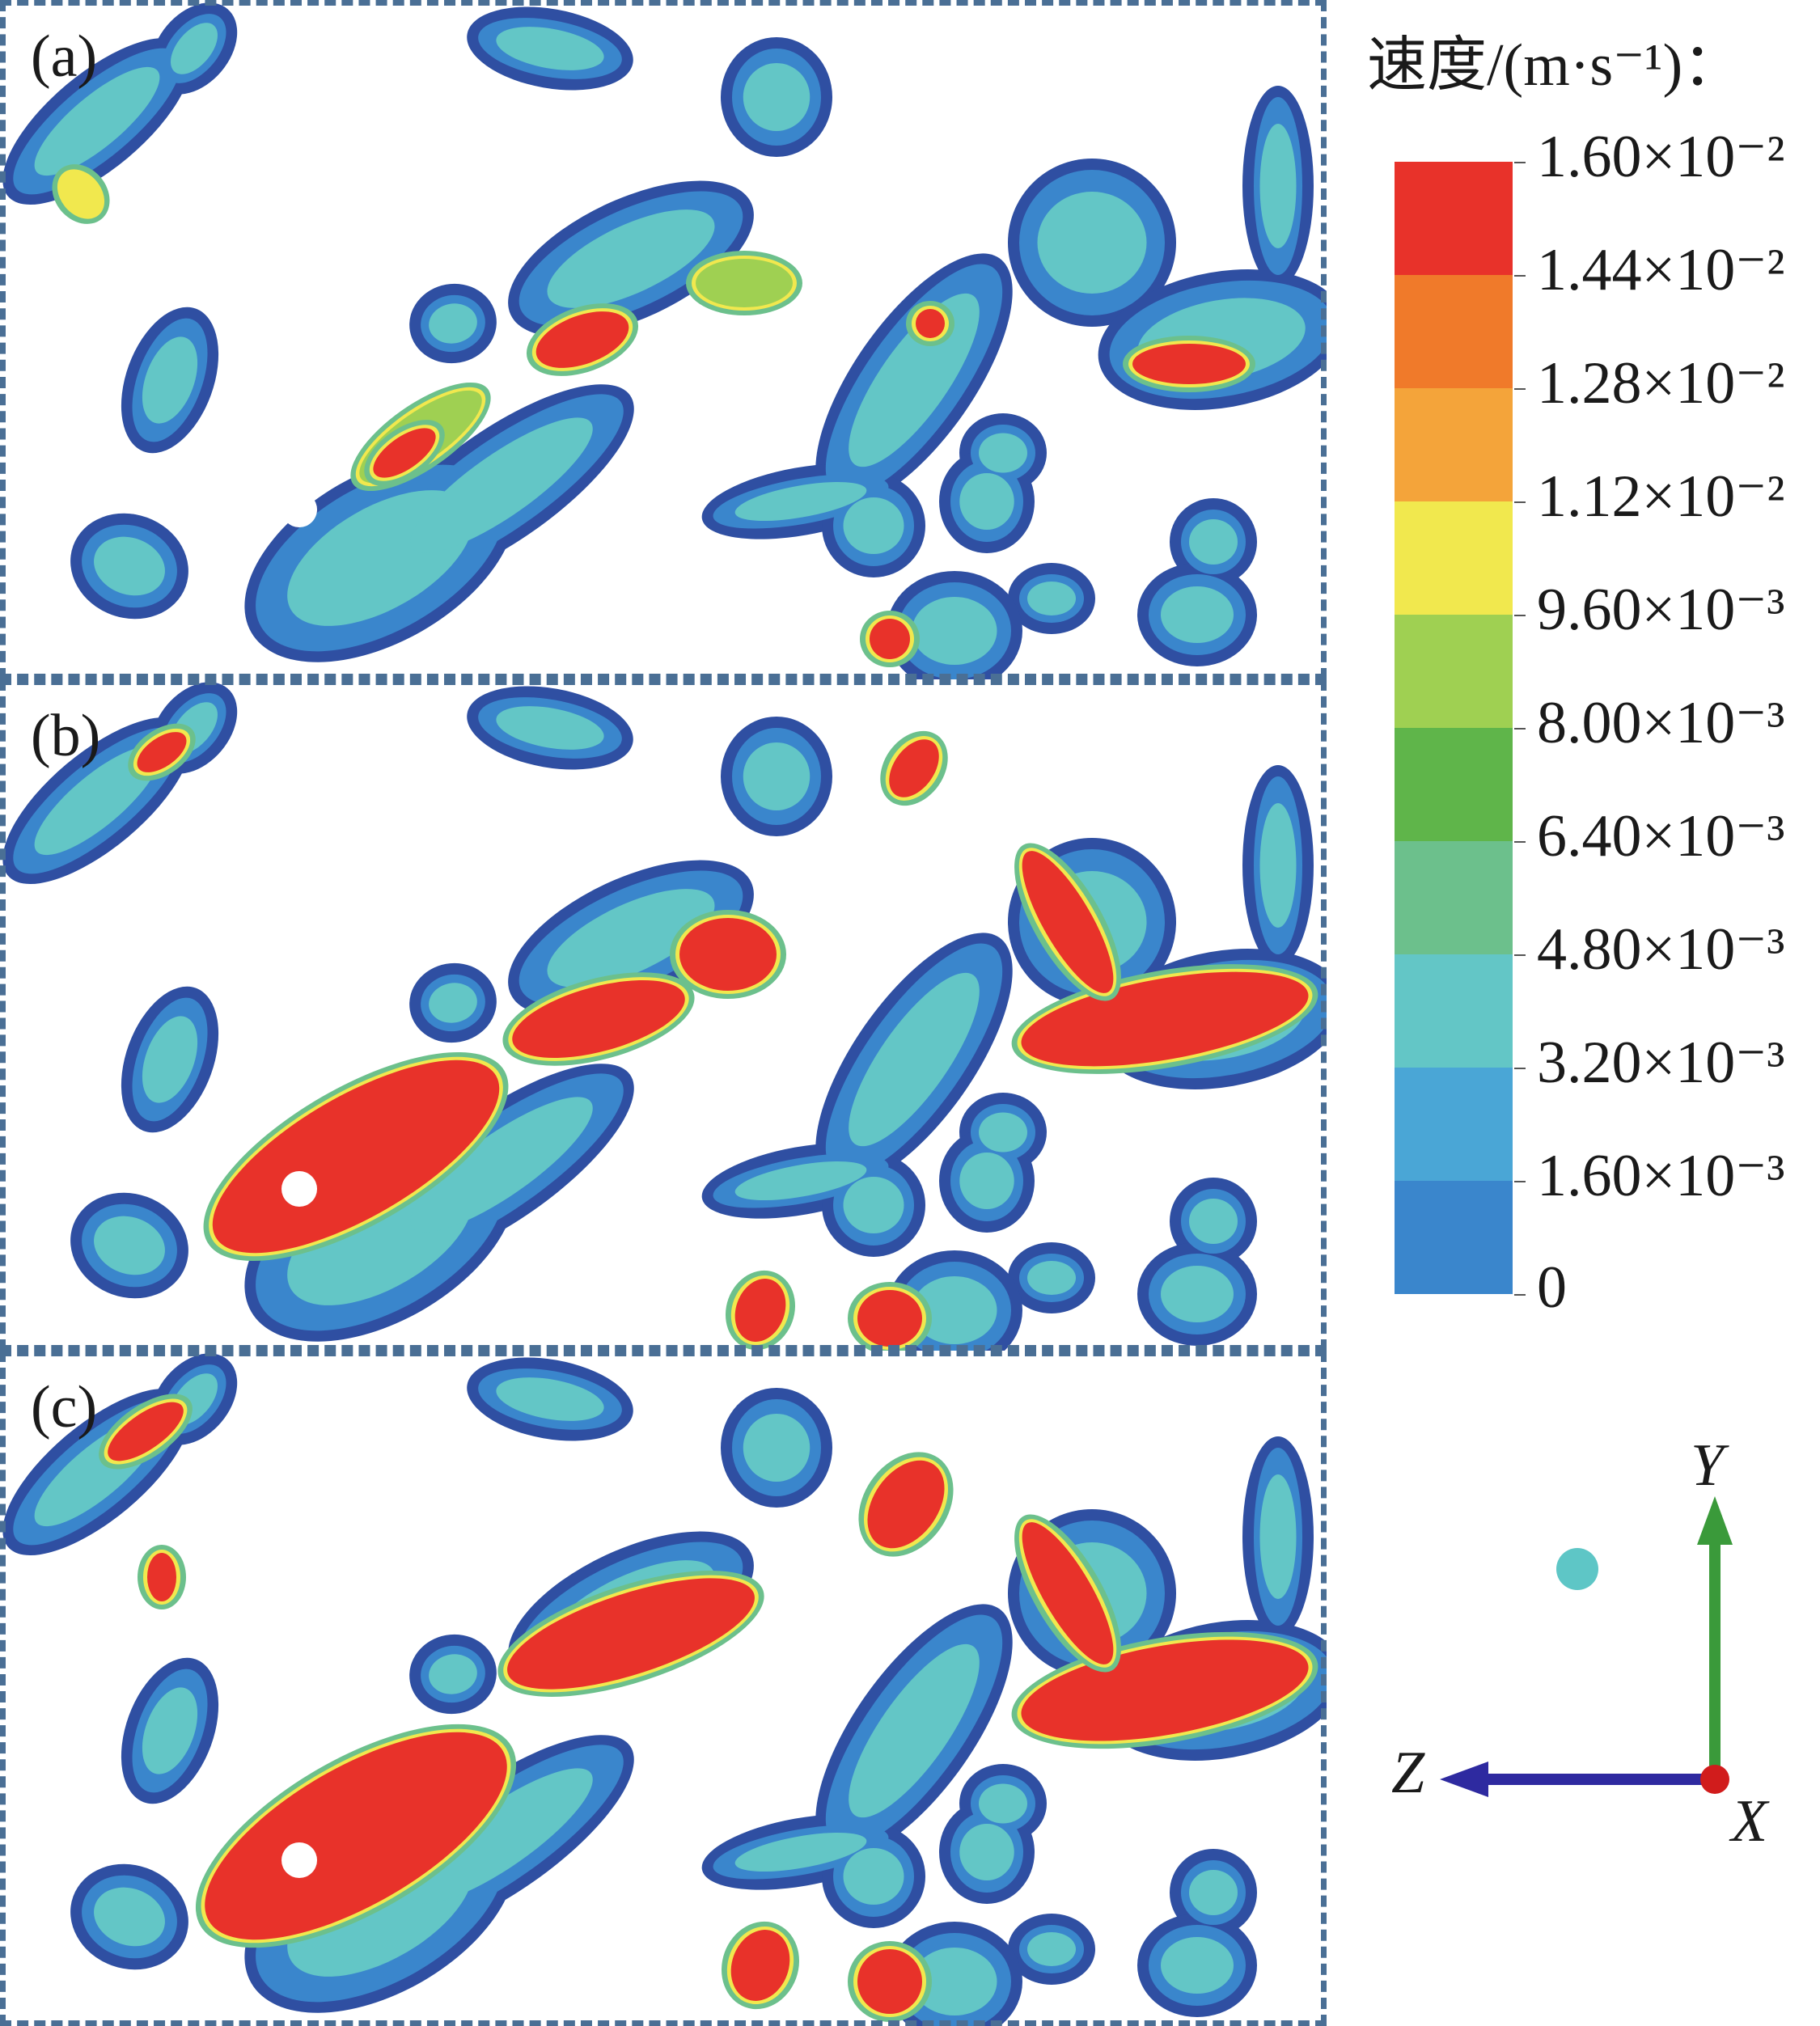 The width and height of the screenshot is (1820, 2026). I want to click on legend-colorbar, so click(1454, 728).